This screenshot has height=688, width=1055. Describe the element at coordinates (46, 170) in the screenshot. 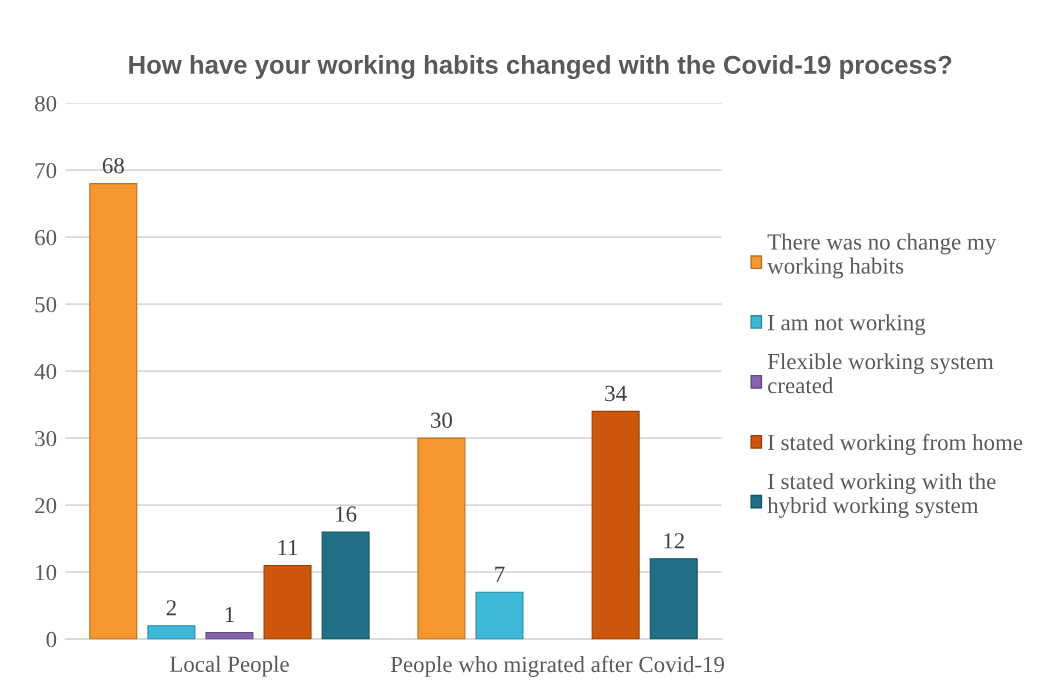

I see `y-tick-label: 70` at that location.